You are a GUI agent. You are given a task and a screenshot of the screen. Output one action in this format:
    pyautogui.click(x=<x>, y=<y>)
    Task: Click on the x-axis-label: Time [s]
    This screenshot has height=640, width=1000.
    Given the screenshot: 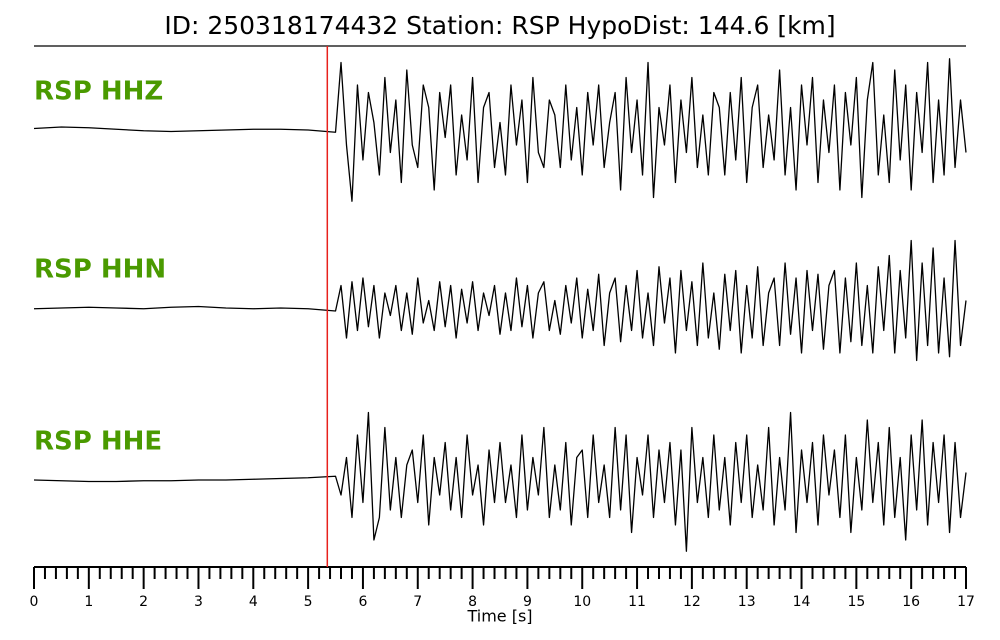 What is the action you would take?
    pyautogui.click(x=499, y=616)
    